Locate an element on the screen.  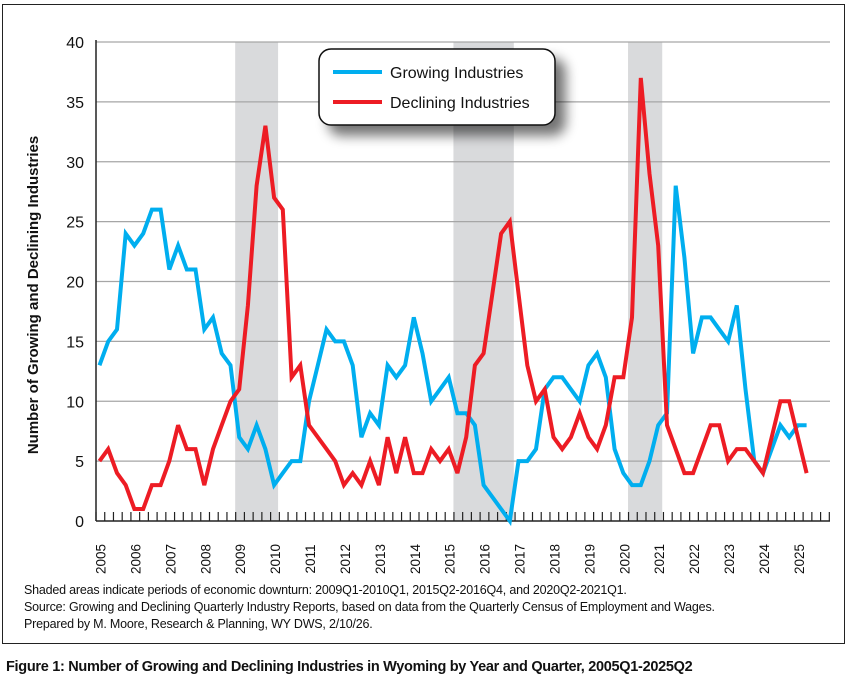
y-tick-label: 40 is located at coordinates (75, 43).